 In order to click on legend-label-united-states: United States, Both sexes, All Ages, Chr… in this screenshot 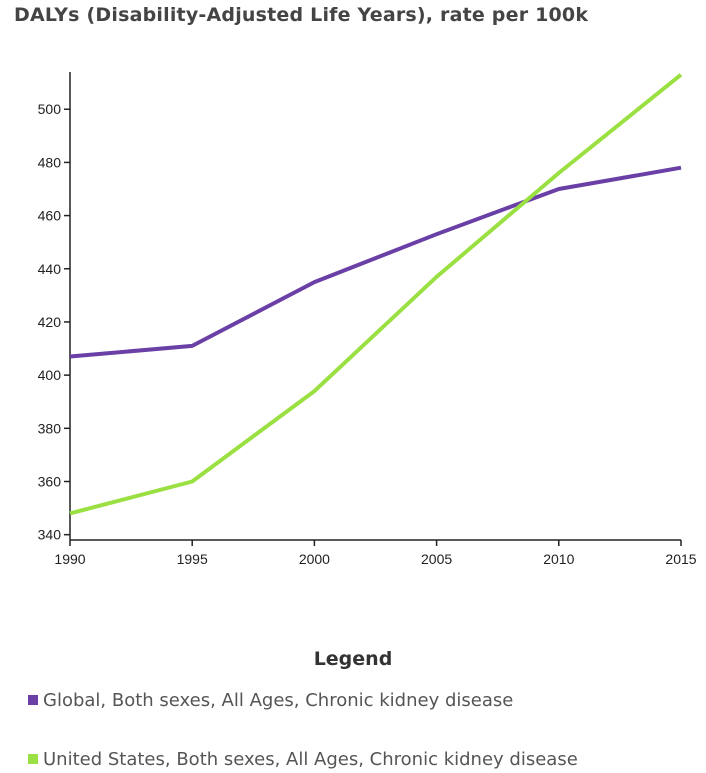, I will do `click(310, 759)`.